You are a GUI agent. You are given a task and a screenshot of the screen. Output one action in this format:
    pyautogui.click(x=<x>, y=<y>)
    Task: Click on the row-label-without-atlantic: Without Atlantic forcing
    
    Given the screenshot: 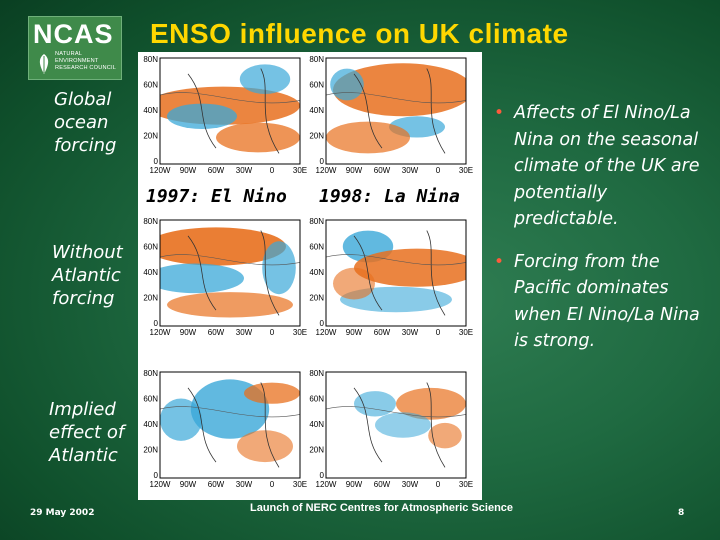 What is the action you would take?
    pyautogui.click(x=87, y=275)
    